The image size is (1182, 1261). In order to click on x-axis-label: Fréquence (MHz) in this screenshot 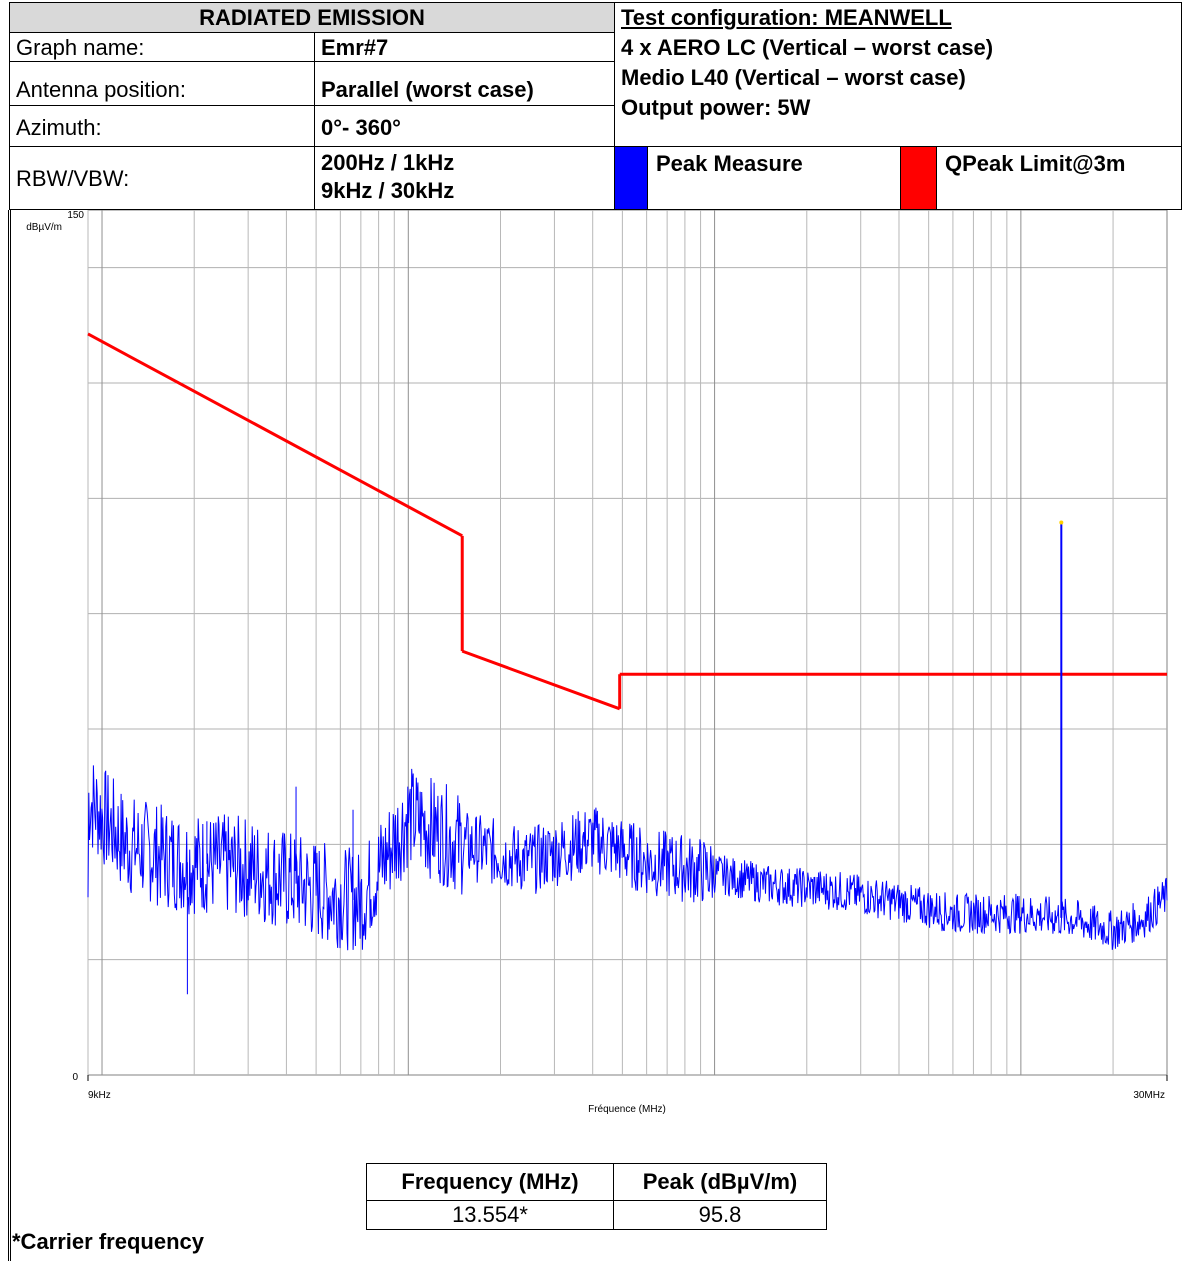, I will do `click(627, 1109)`.